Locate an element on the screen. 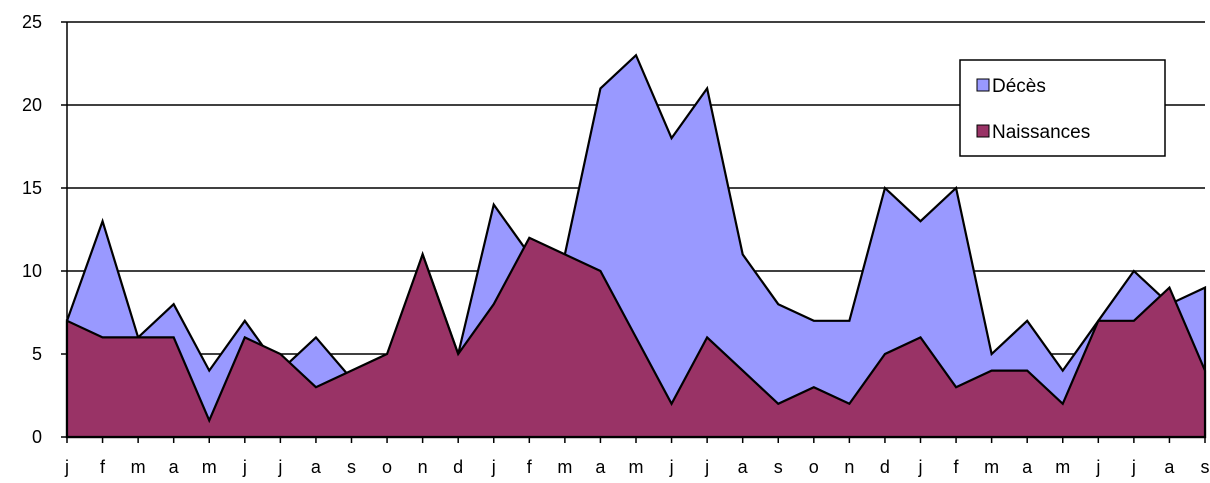 The width and height of the screenshot is (1210, 483). legend: Décès Naissances is located at coordinates (1062, 108).